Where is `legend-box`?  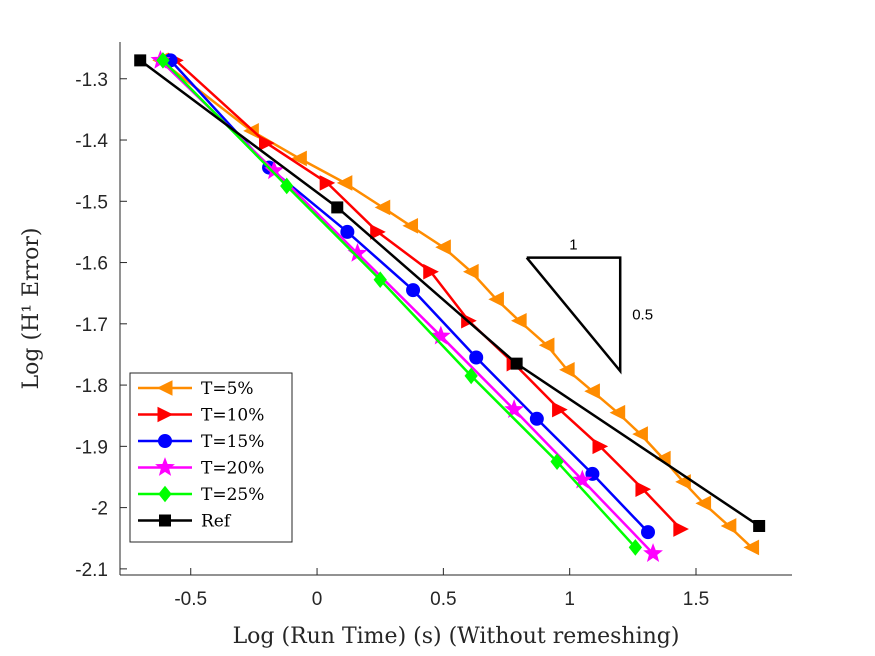 legend-box is located at coordinates (211, 457).